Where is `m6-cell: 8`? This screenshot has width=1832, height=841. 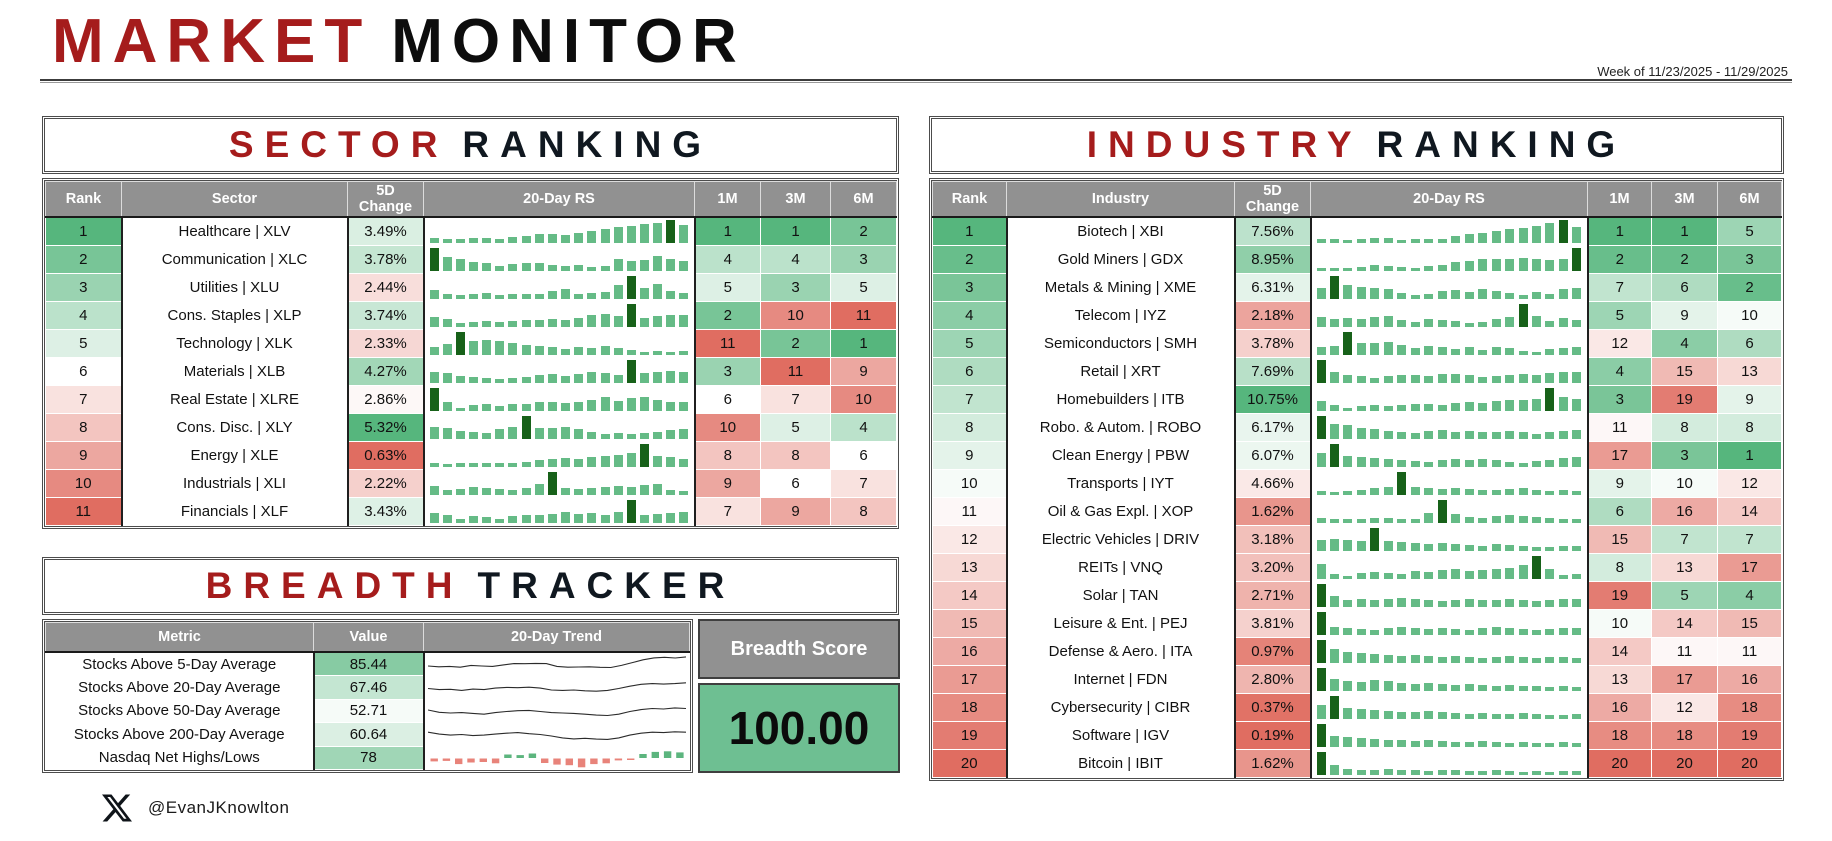
m6-cell: 8 is located at coordinates (1749, 427).